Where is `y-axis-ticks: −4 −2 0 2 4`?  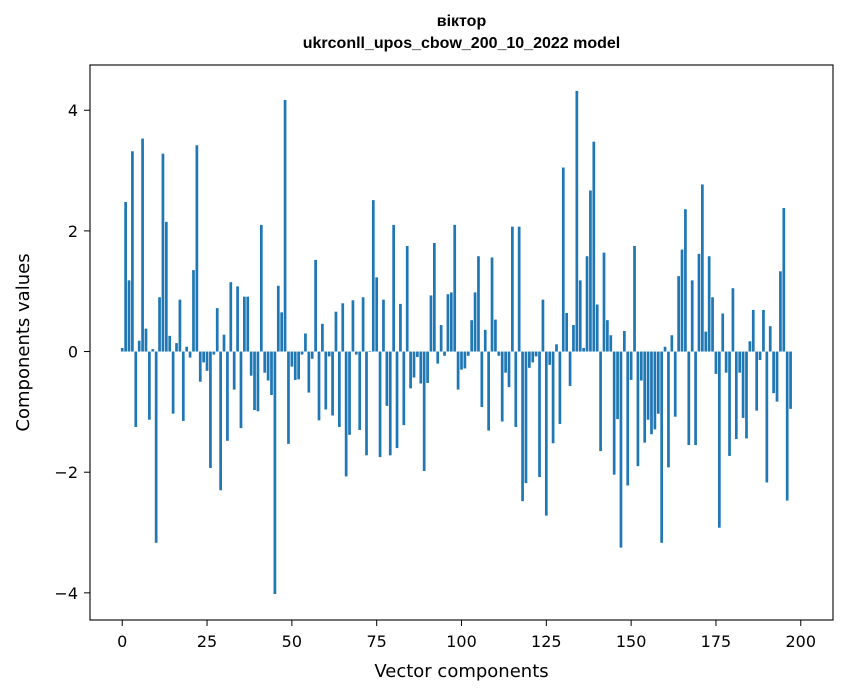 y-axis-ticks: −4 −2 0 2 4 is located at coordinates (72, 352).